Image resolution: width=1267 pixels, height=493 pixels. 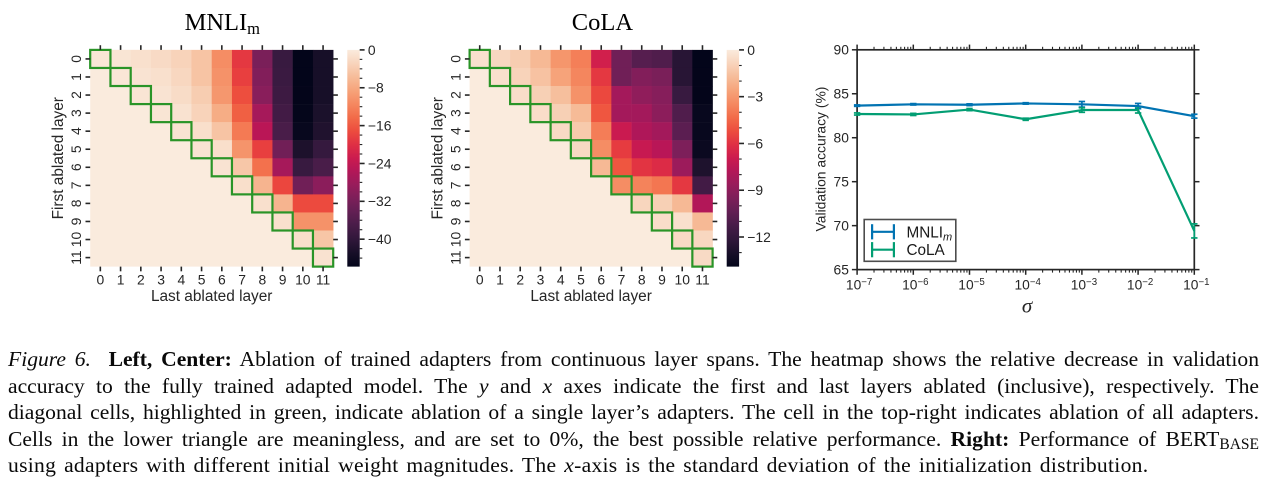 I want to click on svg-text: 90, so click(x=842, y=50).